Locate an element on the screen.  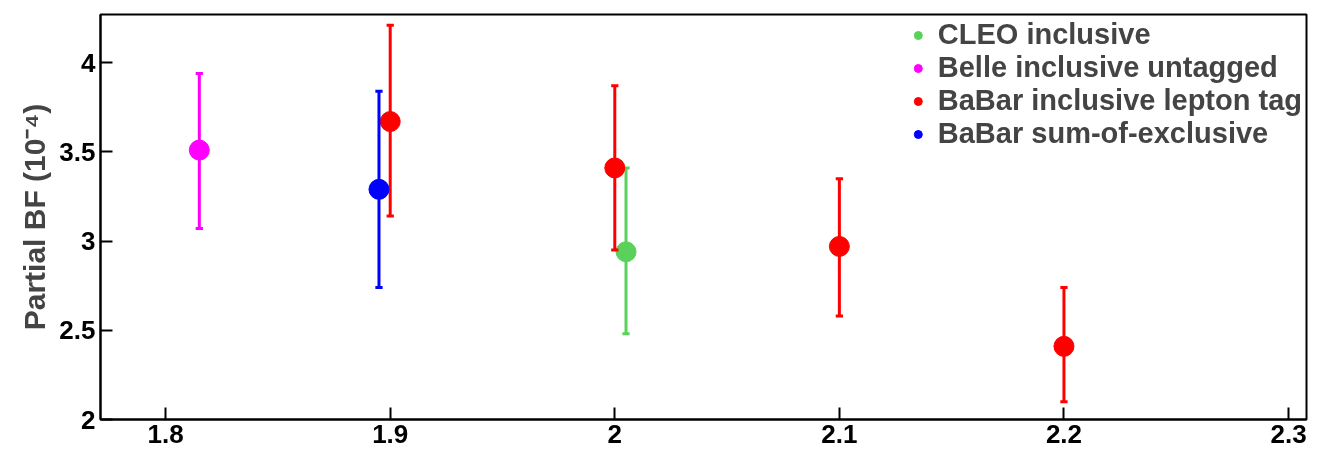
y-tick-label: 2.5 is located at coordinates (77, 330).